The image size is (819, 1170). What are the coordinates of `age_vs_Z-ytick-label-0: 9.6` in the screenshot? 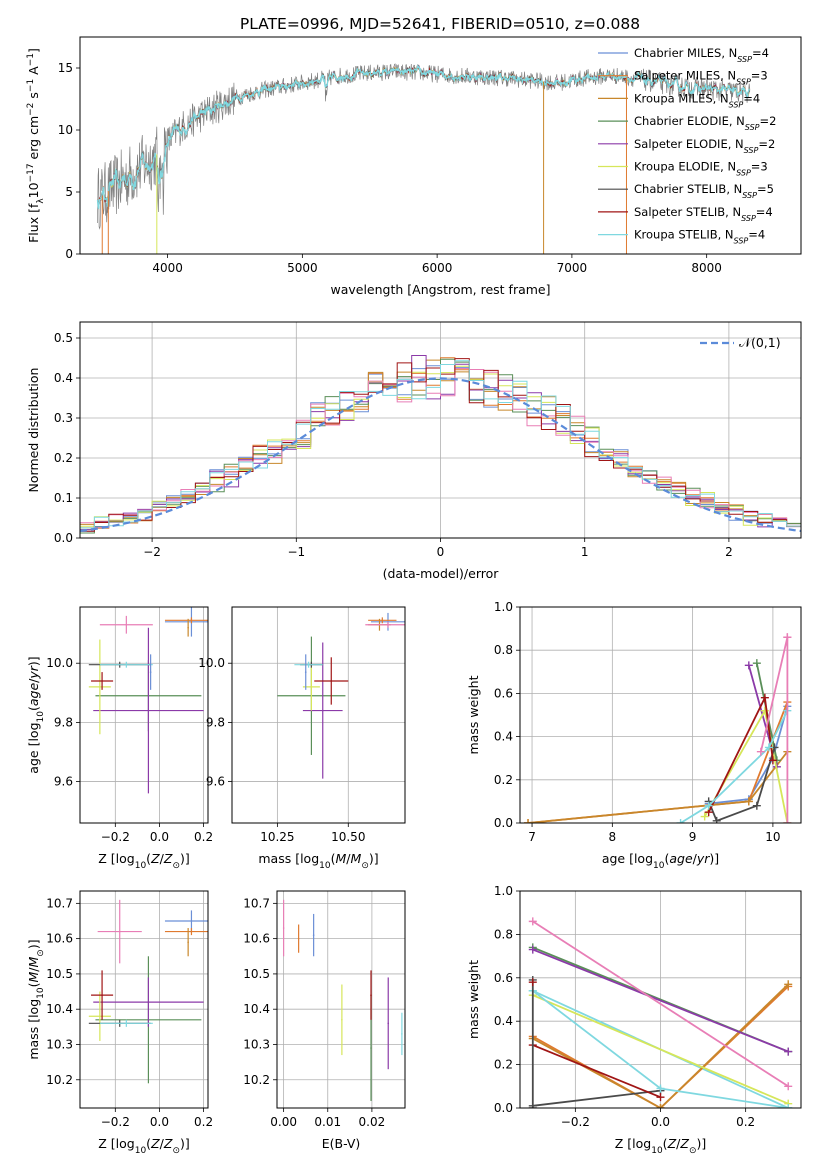 It's located at (63, 782).